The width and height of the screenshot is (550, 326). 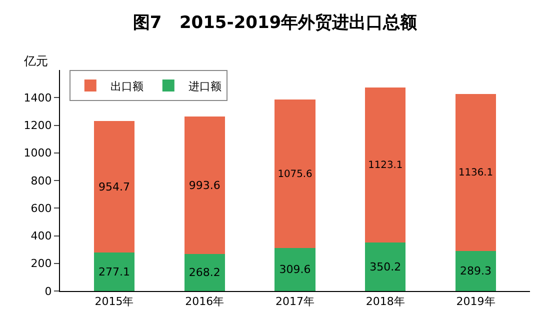 I want to click on data-label: 277.1, so click(x=114, y=271).